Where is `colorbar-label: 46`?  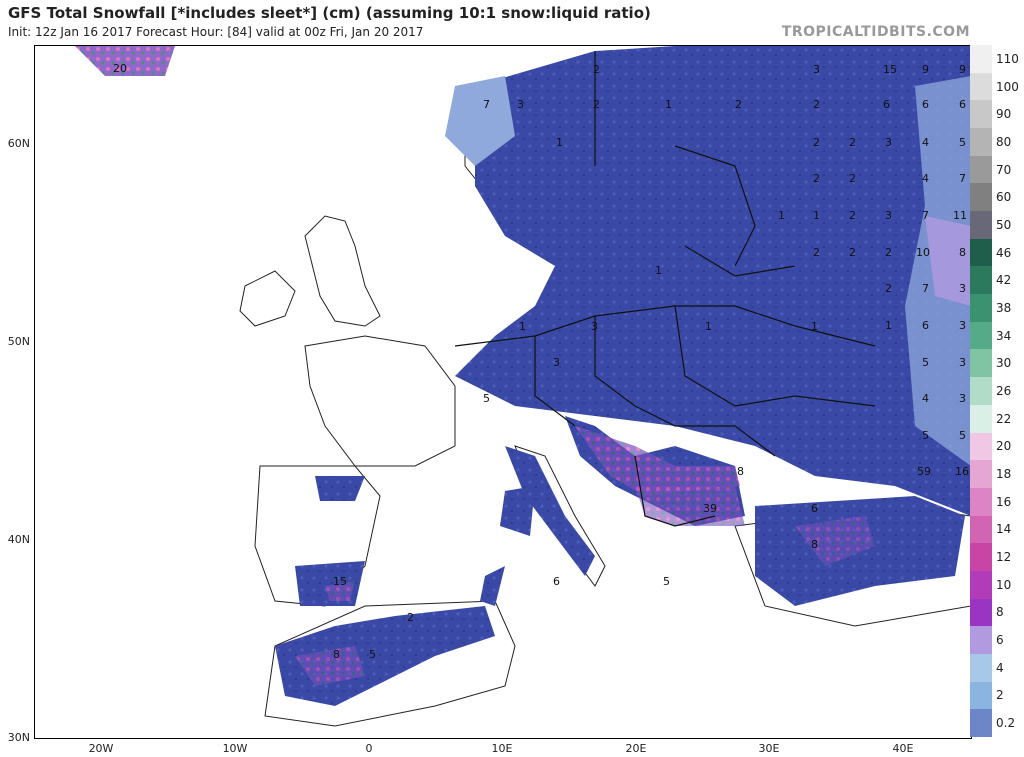
colorbar-label: 46 is located at coordinates (1004, 252).